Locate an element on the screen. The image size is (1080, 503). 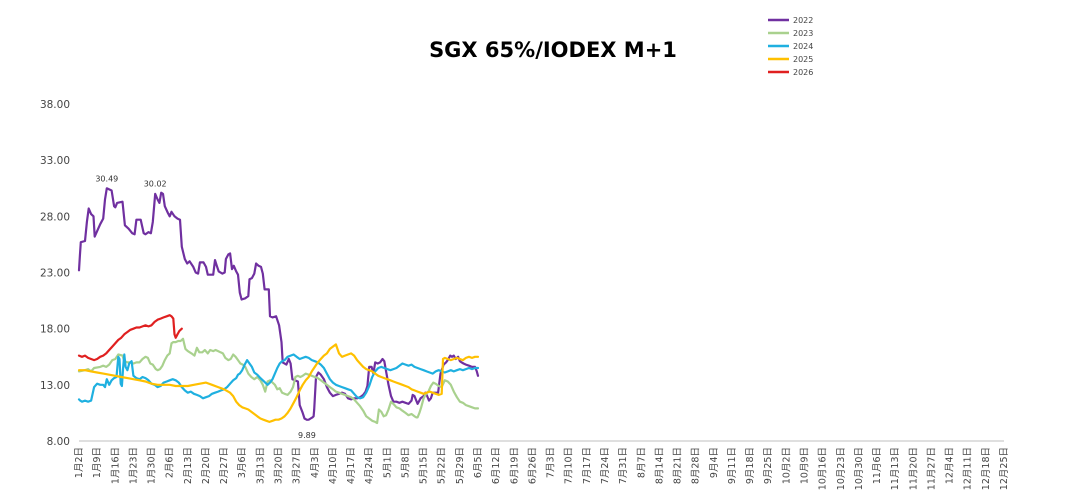
x-tick-label: 1月23日 is located at coordinates (133, 465).